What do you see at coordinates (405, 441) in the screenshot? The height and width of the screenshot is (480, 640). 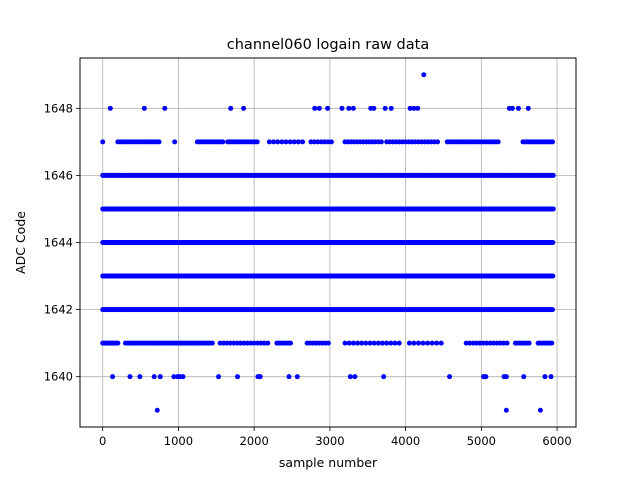 I see `x-tick-label: 4000` at bounding box center [405, 441].